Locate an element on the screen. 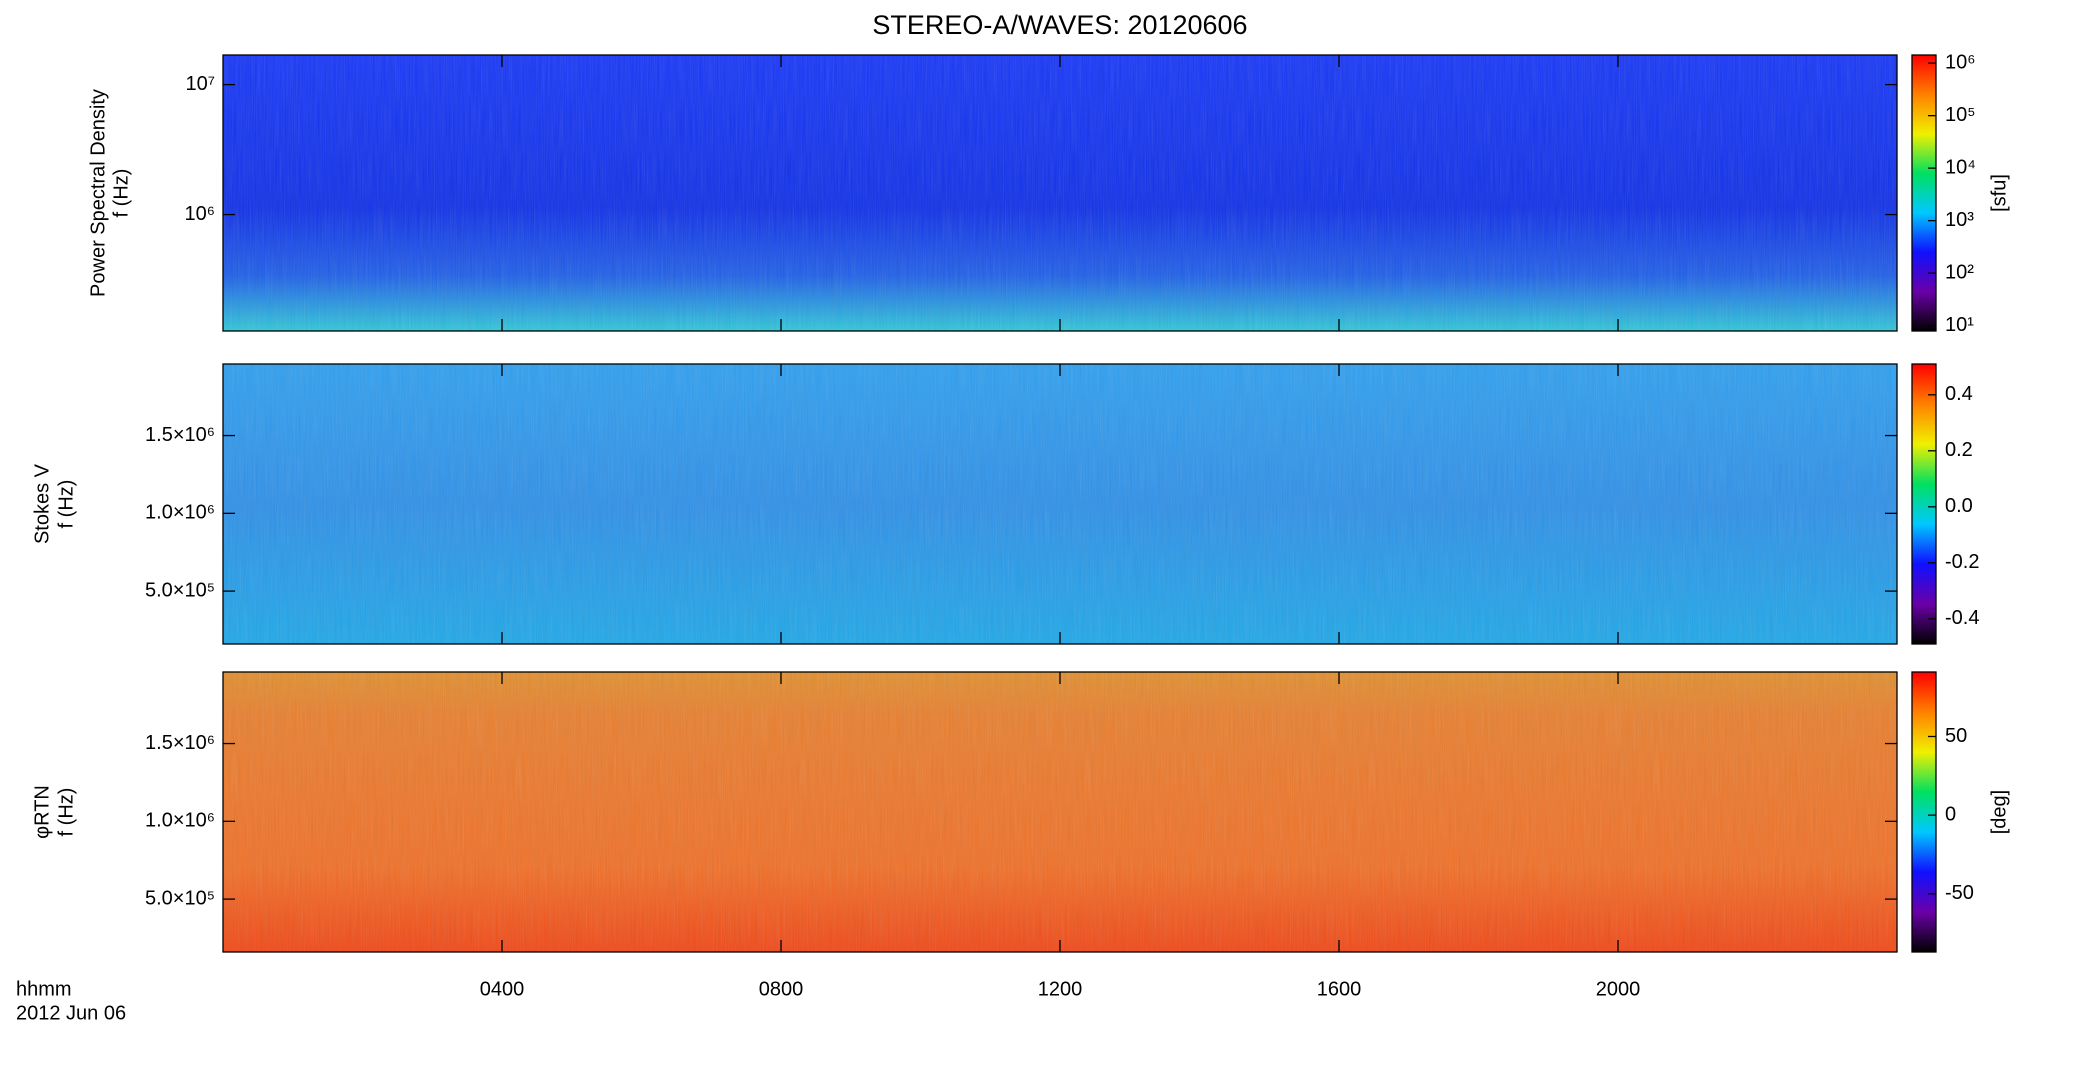  colorbar-label: [sfu] is located at coordinates (1999, 193).